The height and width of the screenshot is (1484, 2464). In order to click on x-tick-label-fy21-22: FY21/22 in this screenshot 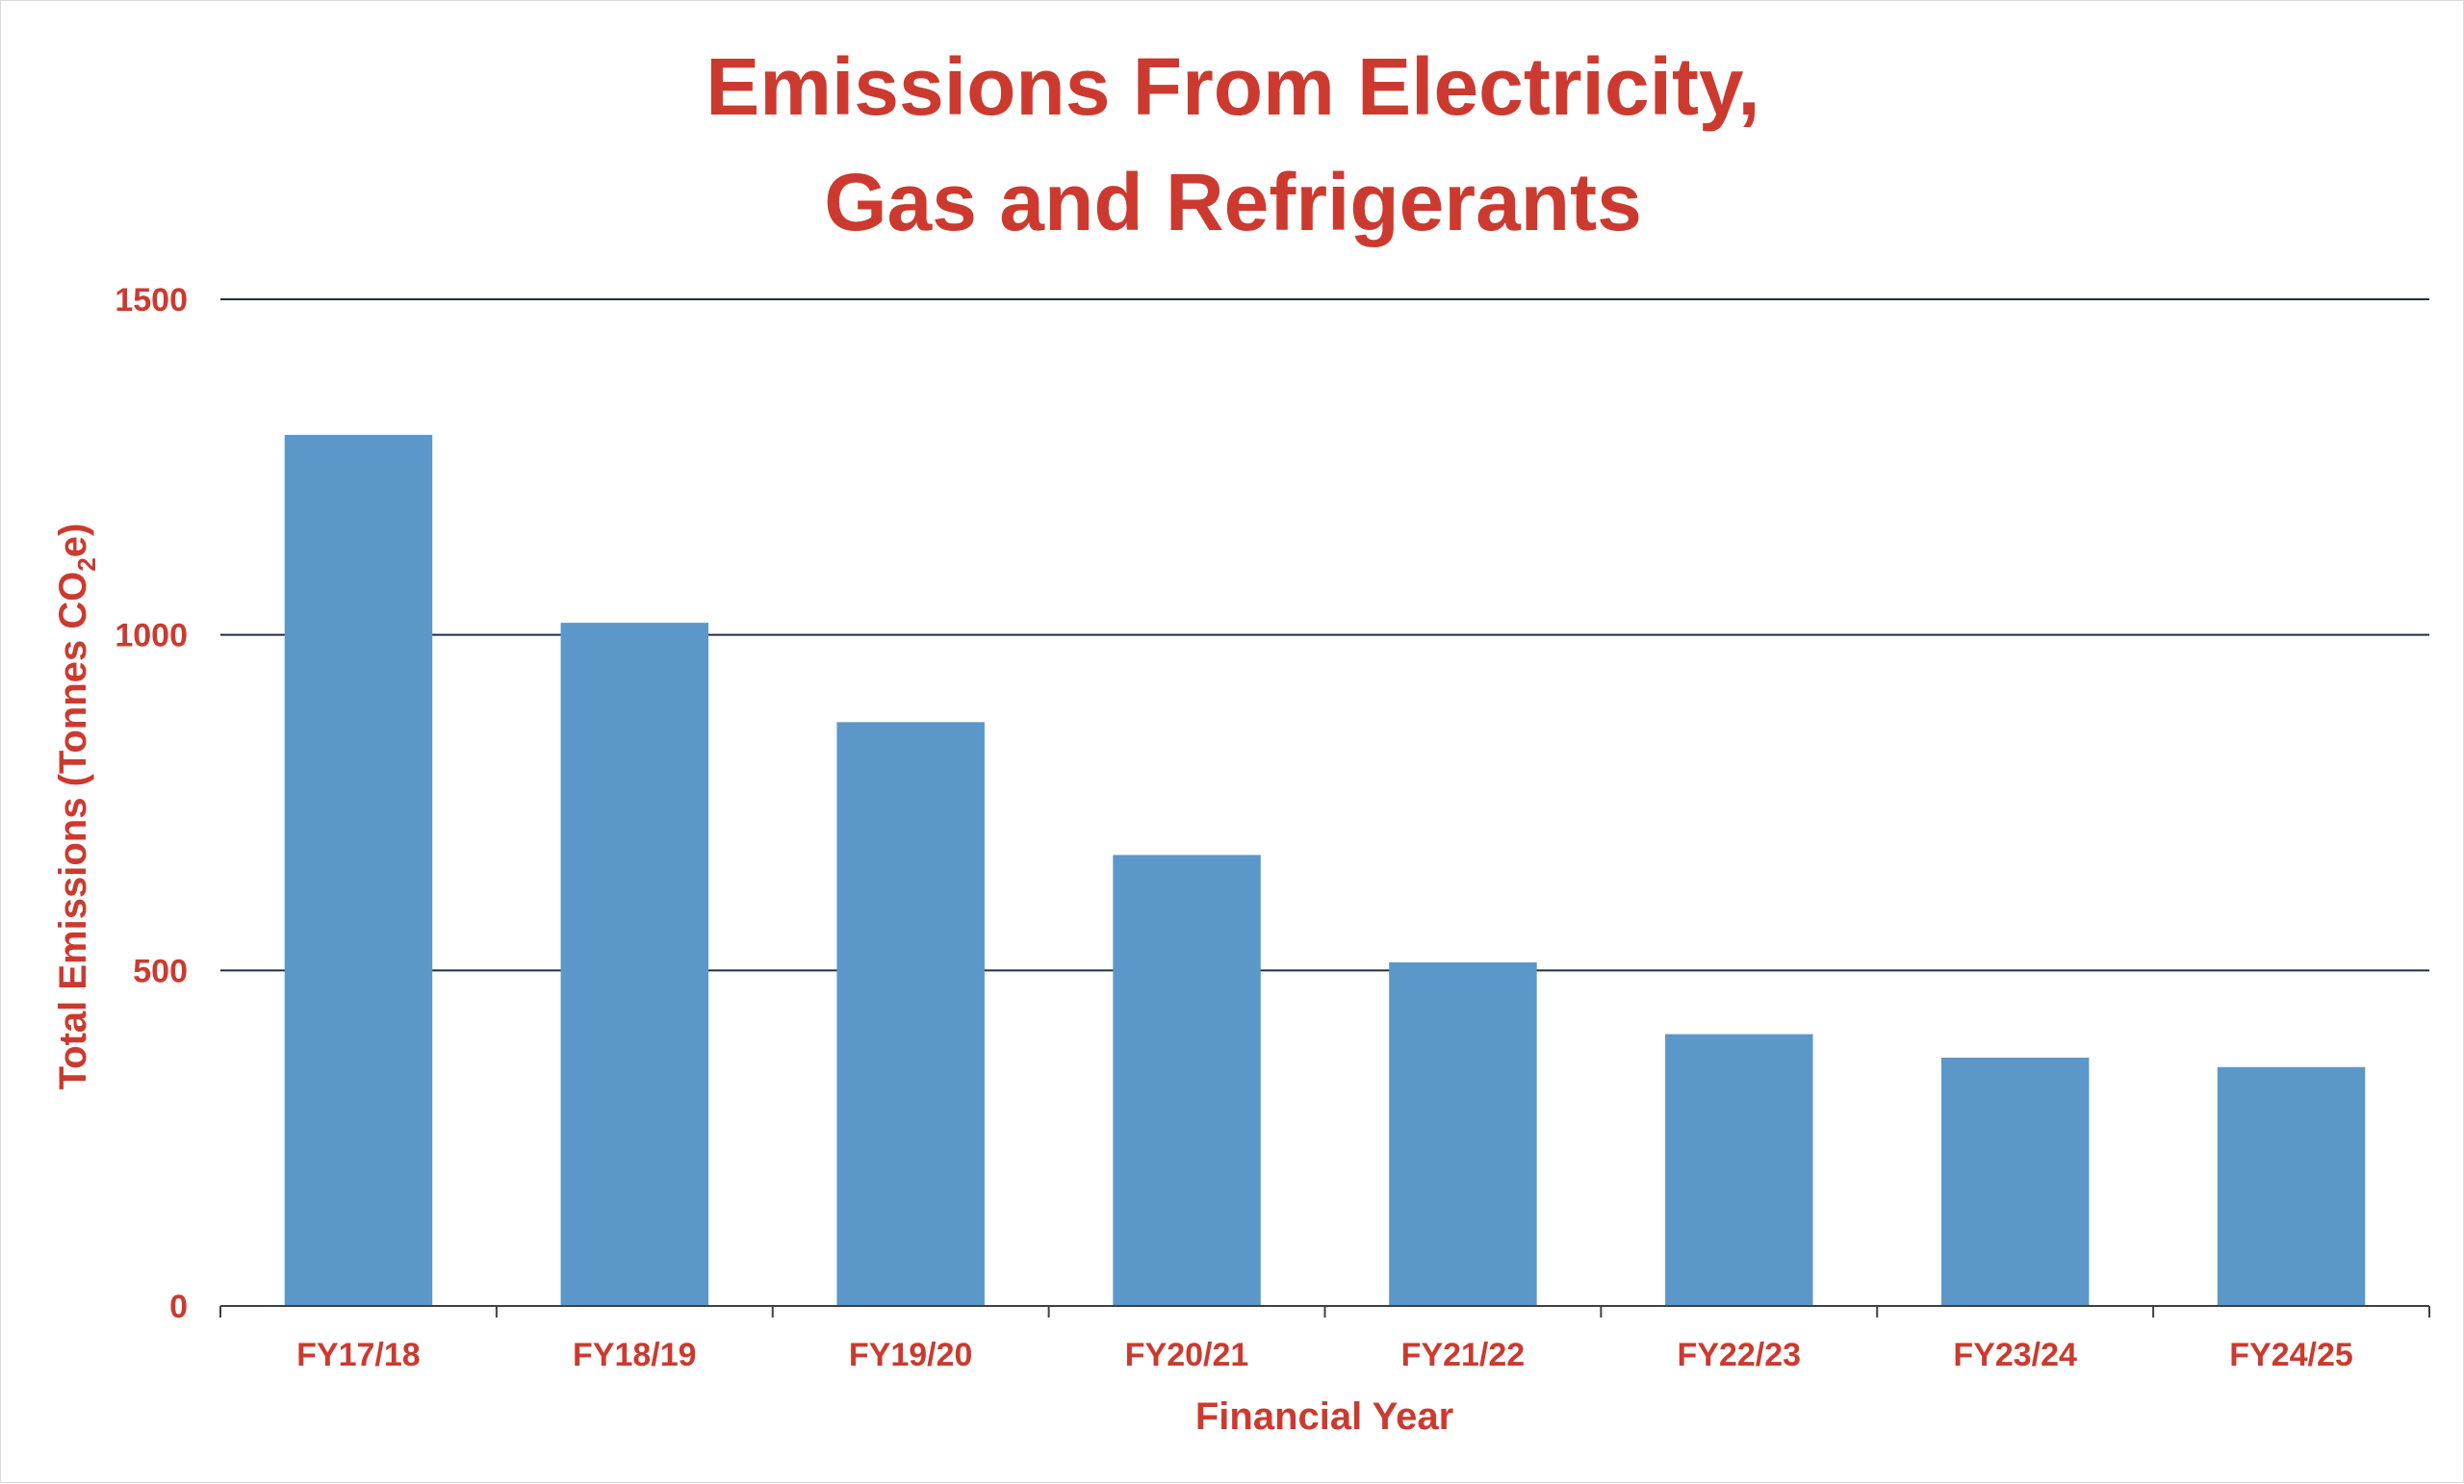, I will do `click(1463, 1355)`.